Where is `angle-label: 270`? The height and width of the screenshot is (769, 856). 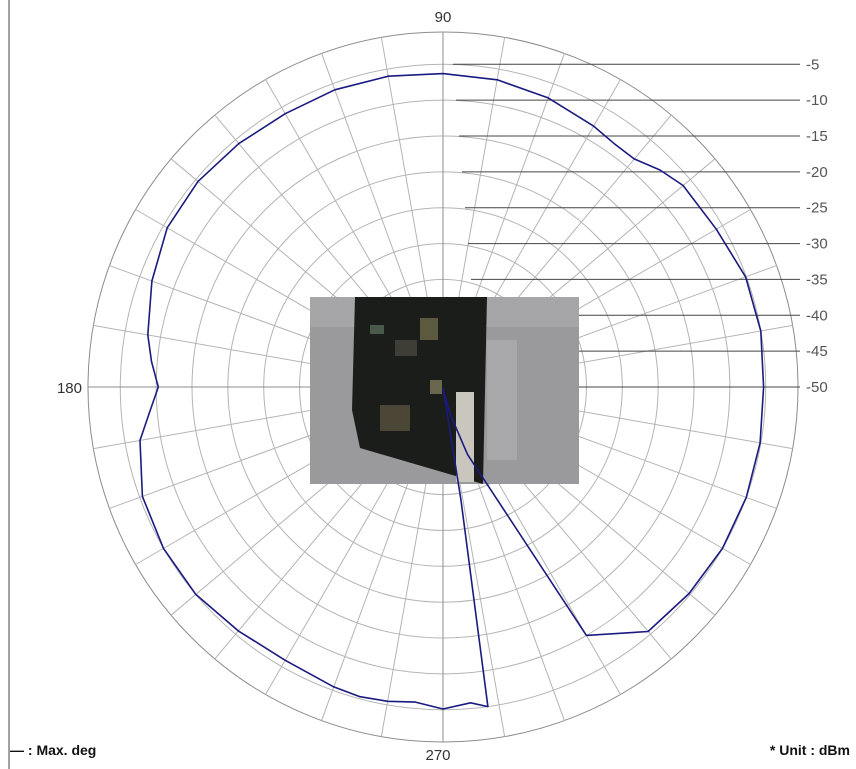
angle-label: 270 is located at coordinates (437, 755).